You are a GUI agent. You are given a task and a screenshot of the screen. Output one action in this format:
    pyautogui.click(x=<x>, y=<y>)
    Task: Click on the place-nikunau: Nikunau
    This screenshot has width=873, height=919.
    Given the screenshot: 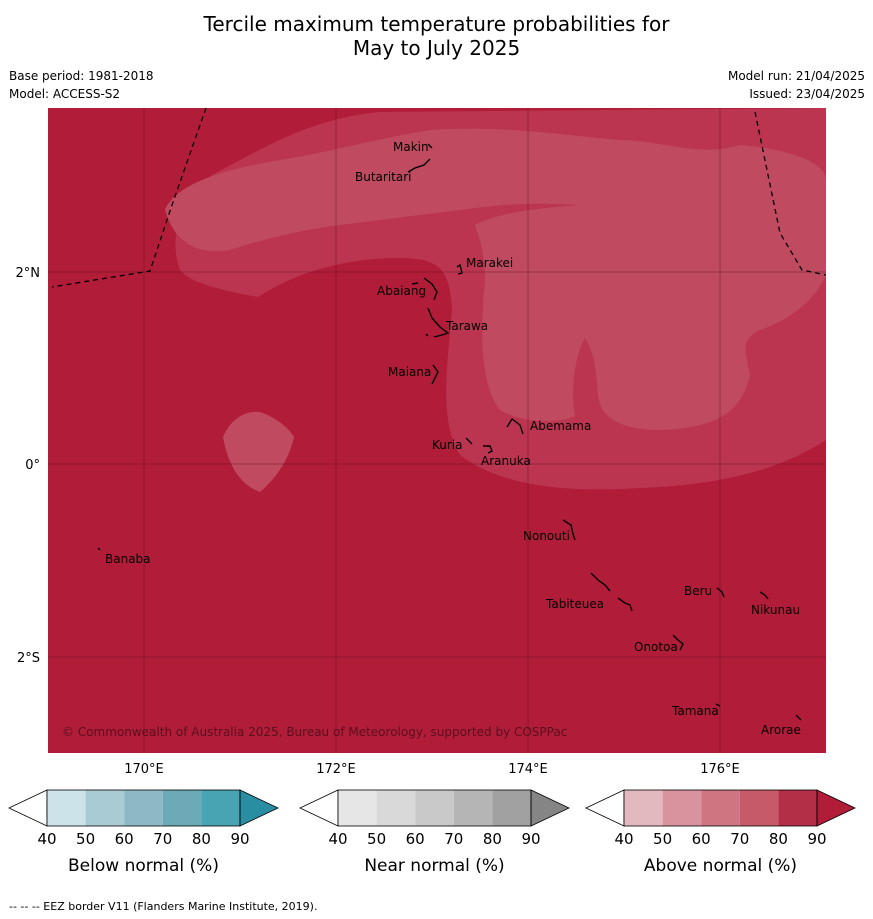 What is the action you would take?
    pyautogui.click(x=775, y=610)
    